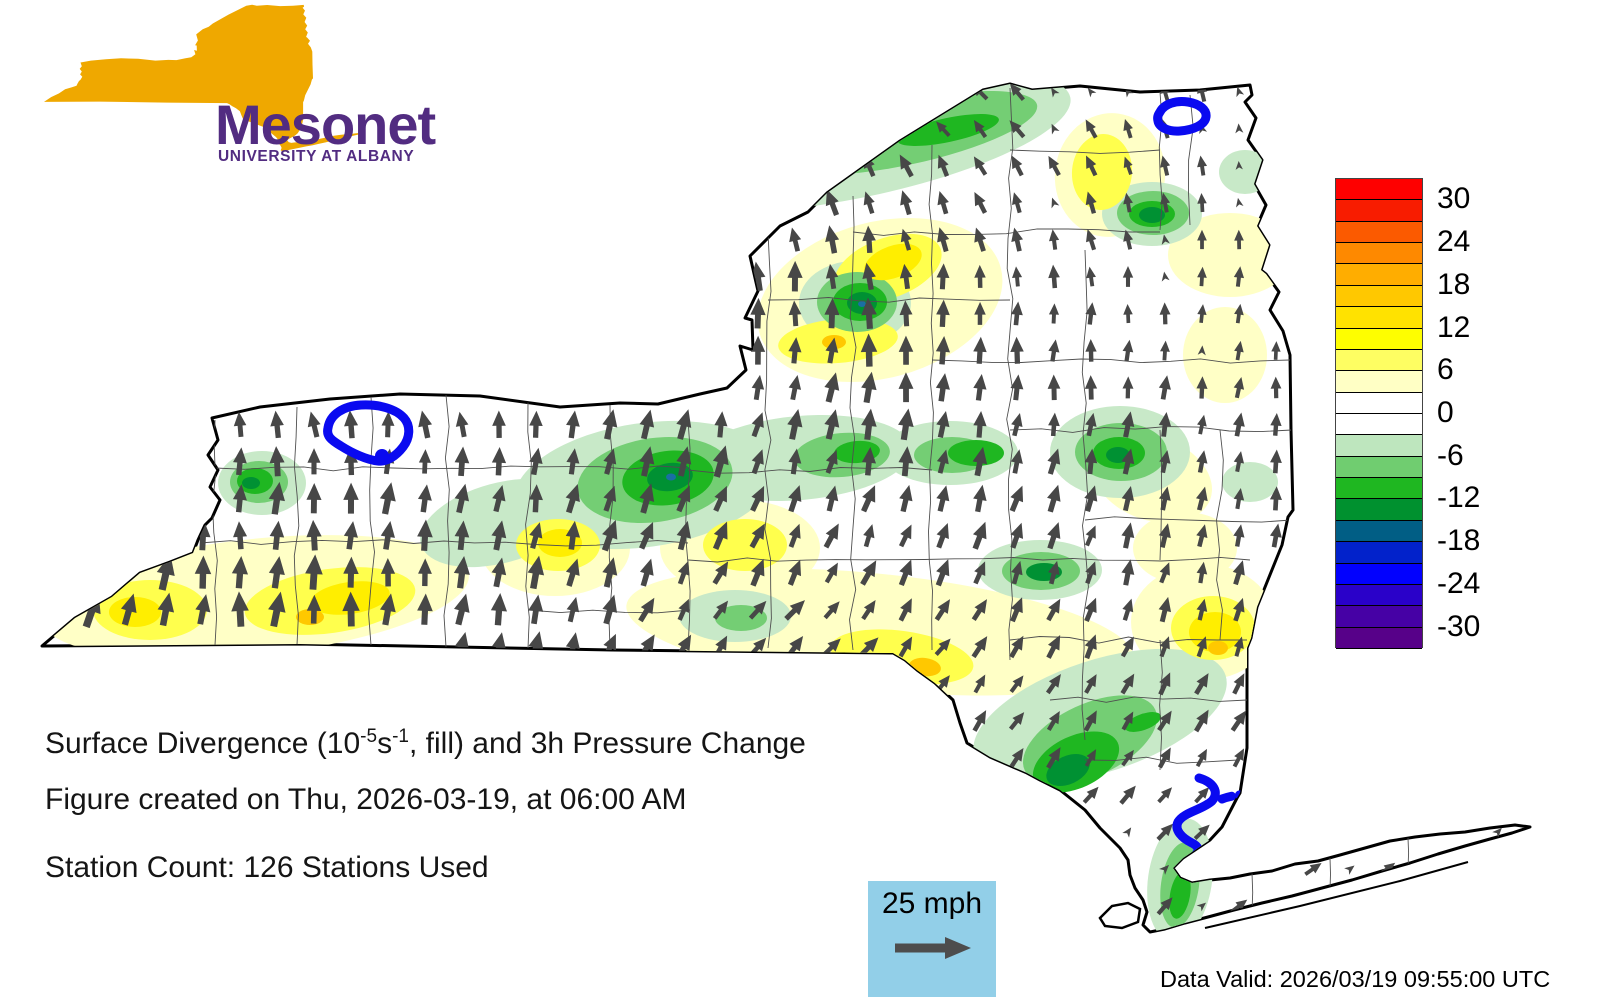  I want to click on title-superscript-inv: -1, so click(400, 736).